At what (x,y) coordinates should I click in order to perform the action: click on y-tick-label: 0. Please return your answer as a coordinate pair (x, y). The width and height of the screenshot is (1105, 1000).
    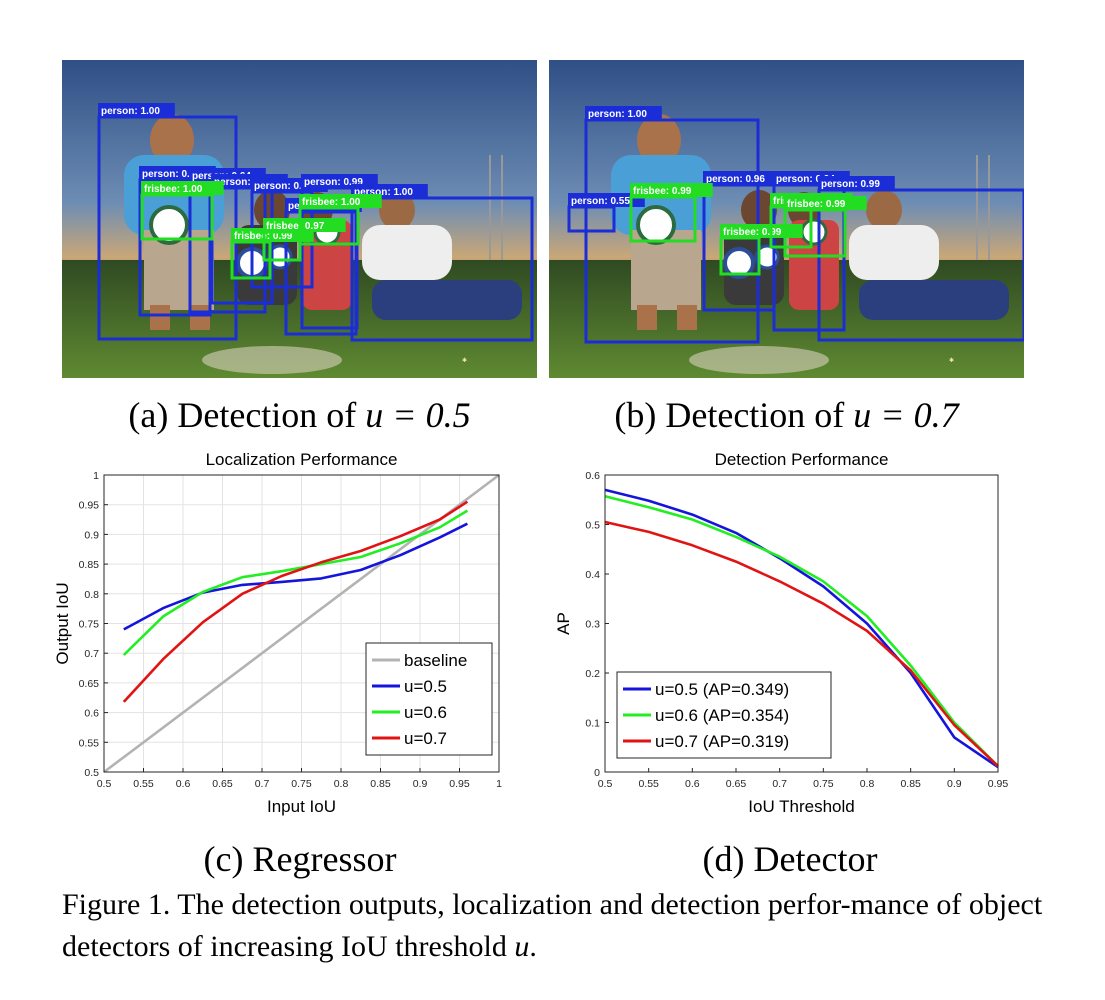
    Looking at the image, I should click on (597, 773).